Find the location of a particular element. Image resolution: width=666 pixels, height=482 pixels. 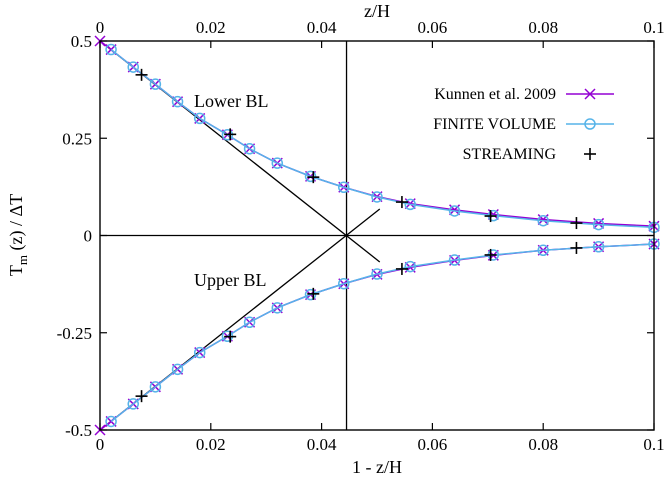

y-axis-title-sub: m is located at coordinates (22, 260).